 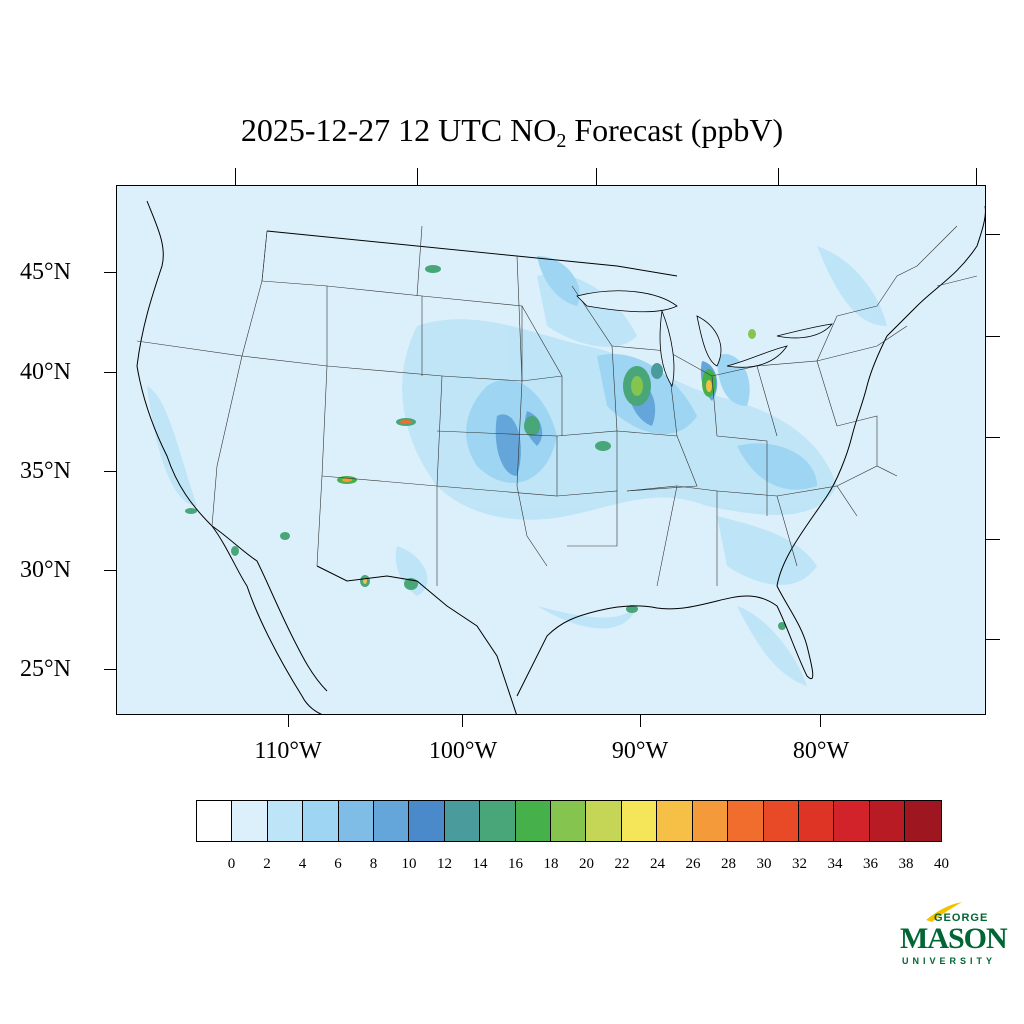 What do you see at coordinates (373, 864) in the screenshot?
I see `colorbar-tick-label: 8` at bounding box center [373, 864].